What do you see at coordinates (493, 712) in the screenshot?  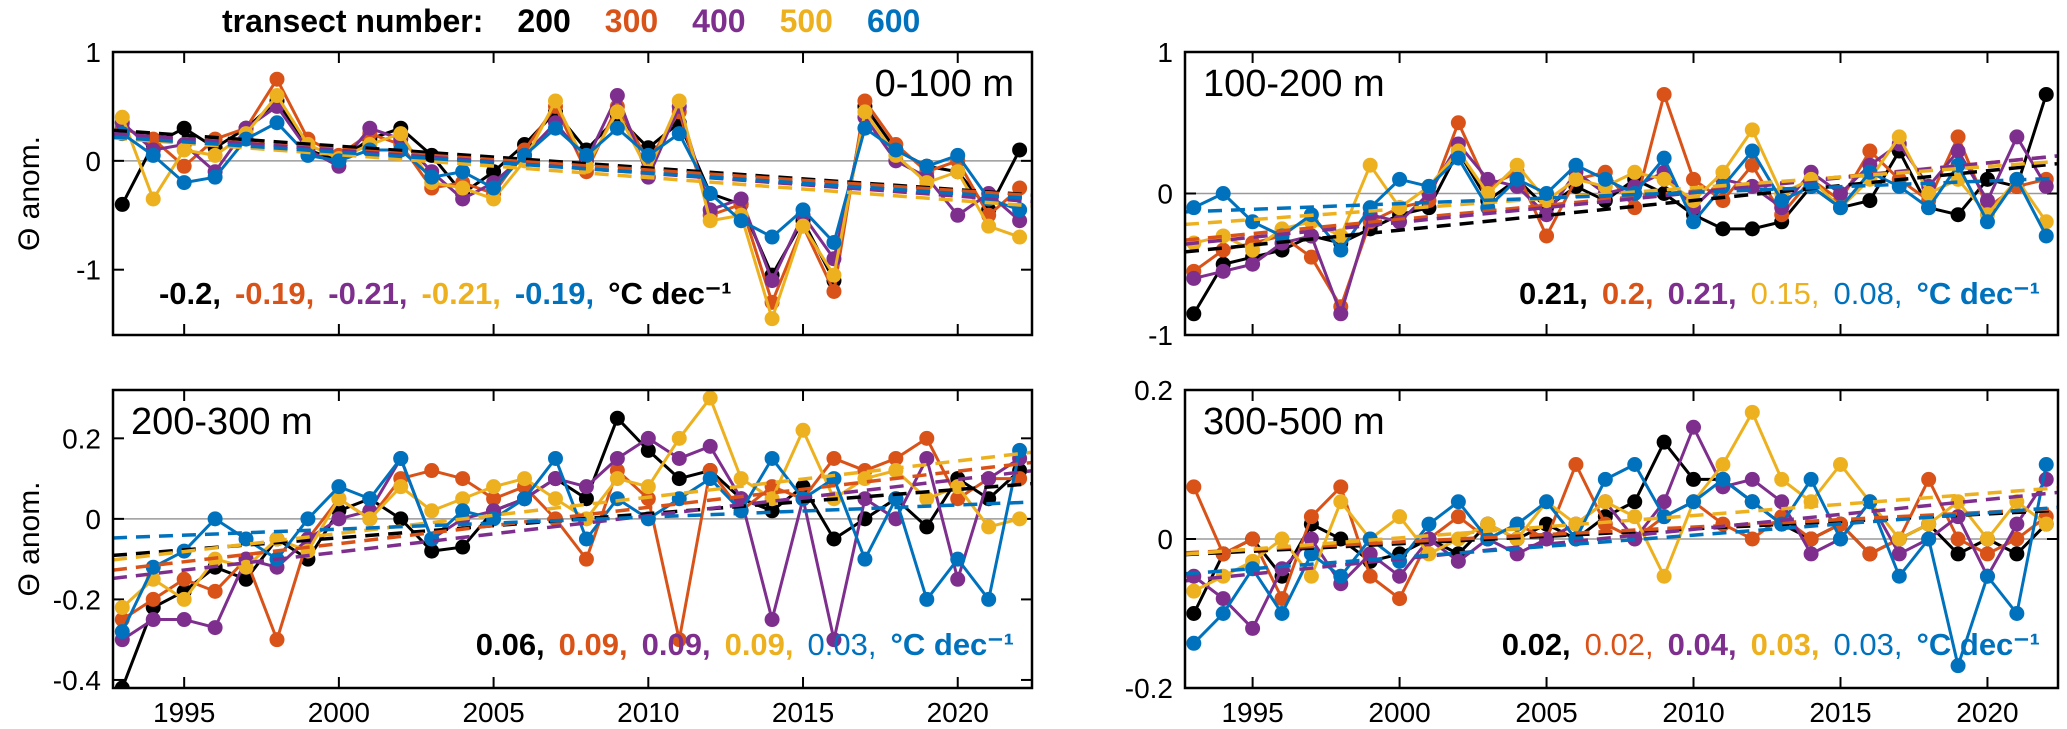 I see `x-tick-label: 2005` at bounding box center [493, 712].